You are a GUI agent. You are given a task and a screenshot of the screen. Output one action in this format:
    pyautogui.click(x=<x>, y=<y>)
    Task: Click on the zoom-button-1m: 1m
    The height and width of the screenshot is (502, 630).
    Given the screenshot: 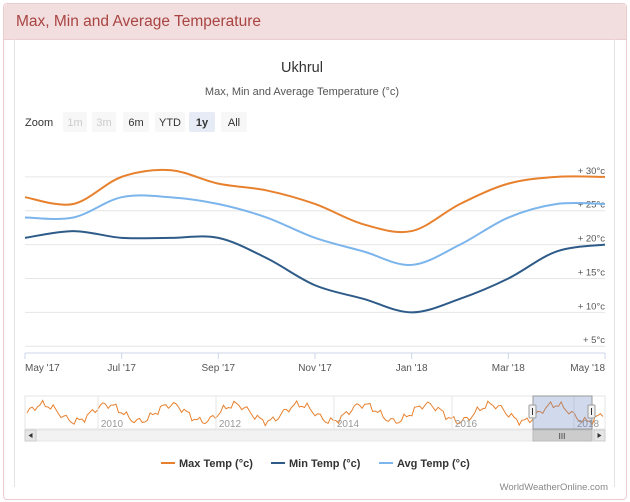 What is the action you would take?
    pyautogui.click(x=75, y=122)
    